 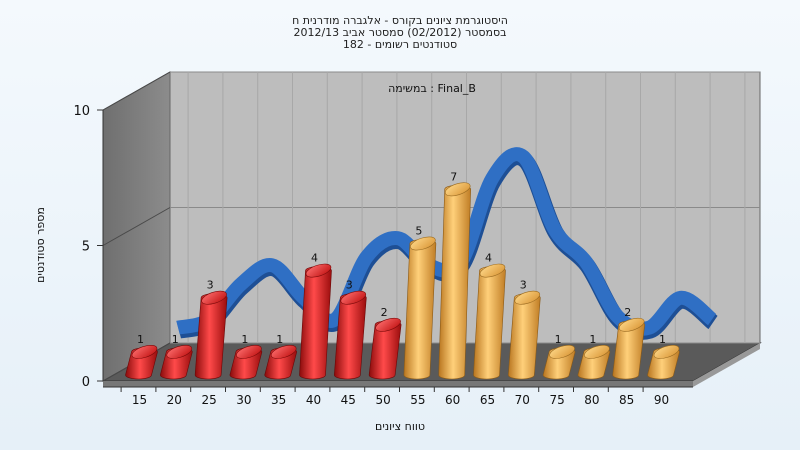 What do you see at coordinates (400, 44) in the screenshot?
I see `chart-title-line-3: סטודנטים רשומים - 182` at bounding box center [400, 44].